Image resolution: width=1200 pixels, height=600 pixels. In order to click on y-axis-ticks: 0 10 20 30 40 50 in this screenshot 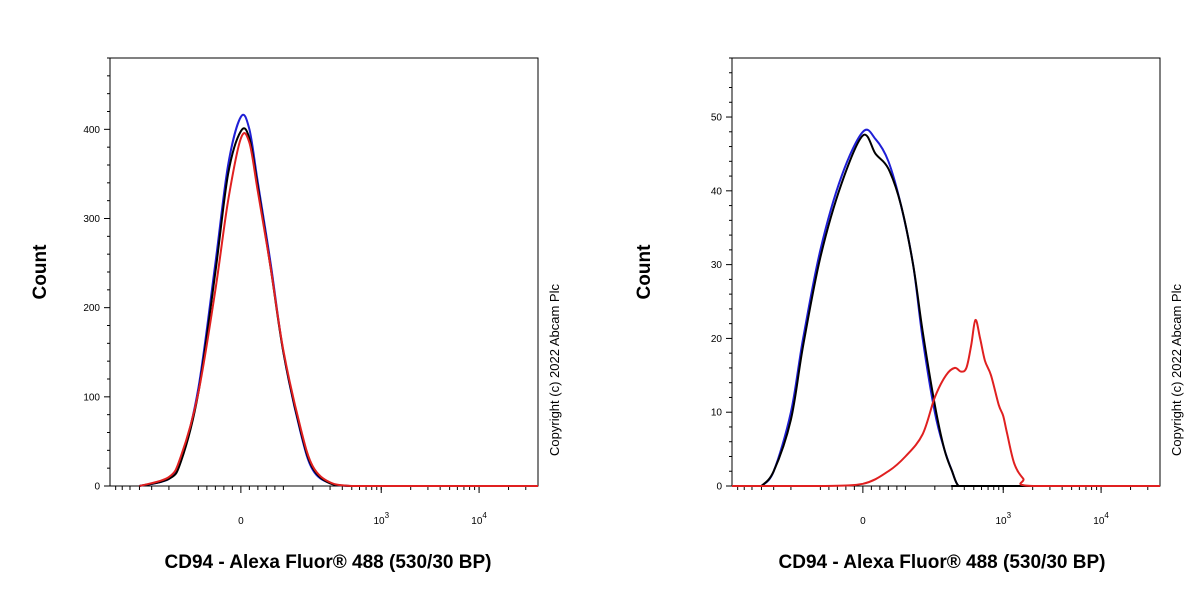, I will do `click(721, 275)`.